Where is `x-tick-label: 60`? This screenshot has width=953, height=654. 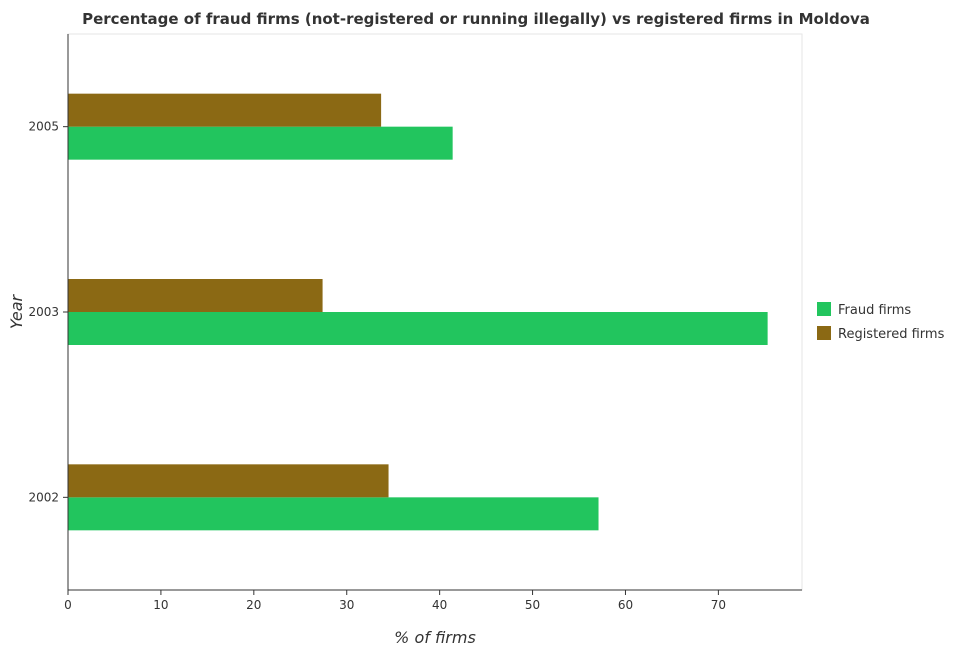 x-tick-label: 60 is located at coordinates (625, 605).